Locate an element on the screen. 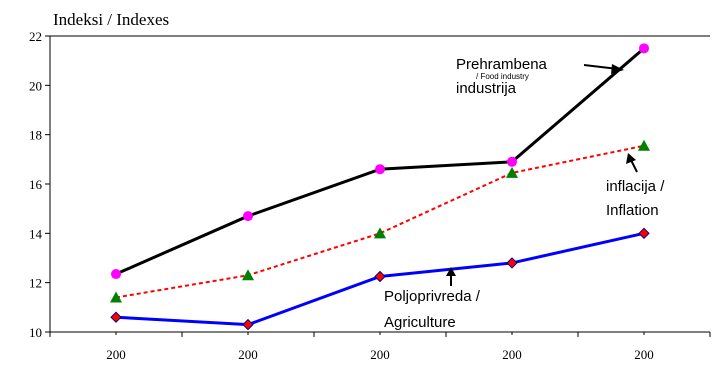  y-tick-label: 16 is located at coordinates (36, 184).